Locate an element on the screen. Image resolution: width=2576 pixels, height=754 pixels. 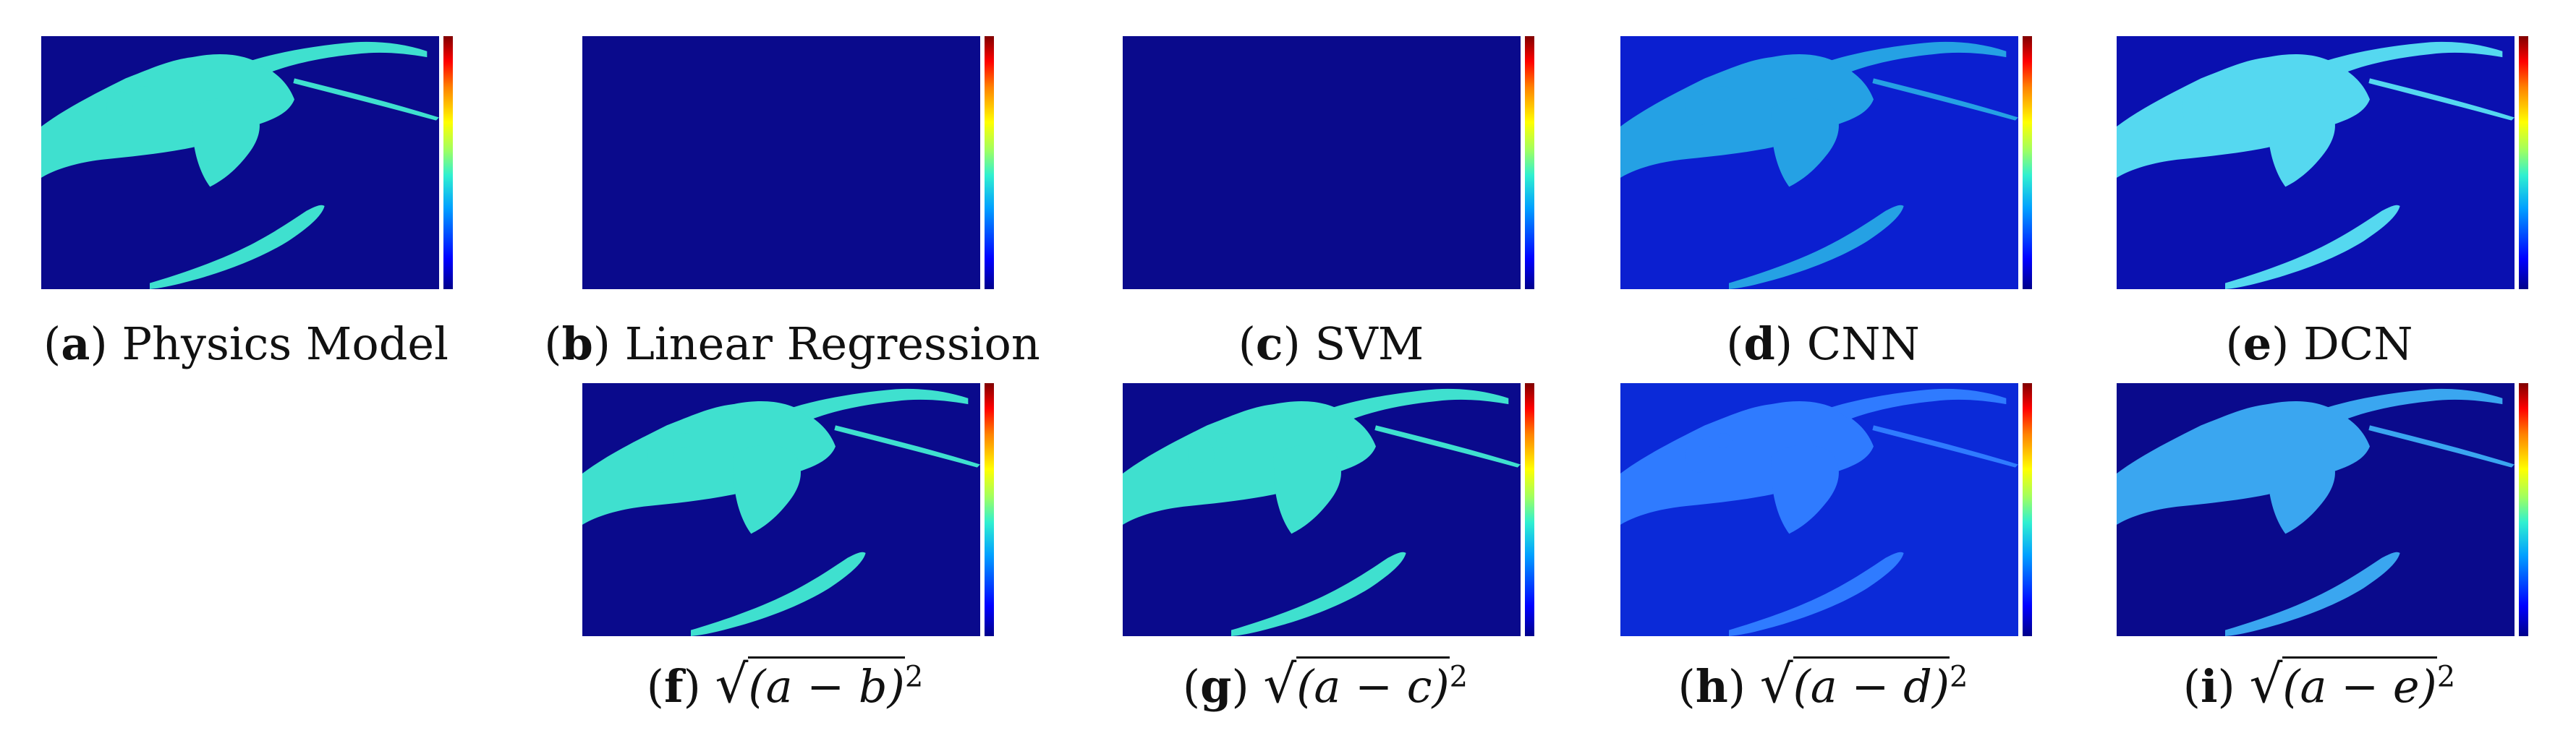
map-linear-regression is located at coordinates (781, 162).